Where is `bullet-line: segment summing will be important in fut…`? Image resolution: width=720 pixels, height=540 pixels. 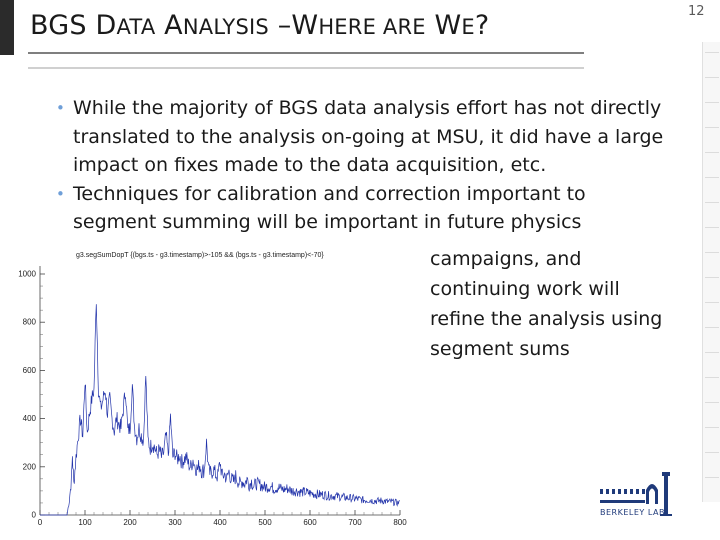
bullet-line: segment summing will be important in fut… is located at coordinates (327, 222).